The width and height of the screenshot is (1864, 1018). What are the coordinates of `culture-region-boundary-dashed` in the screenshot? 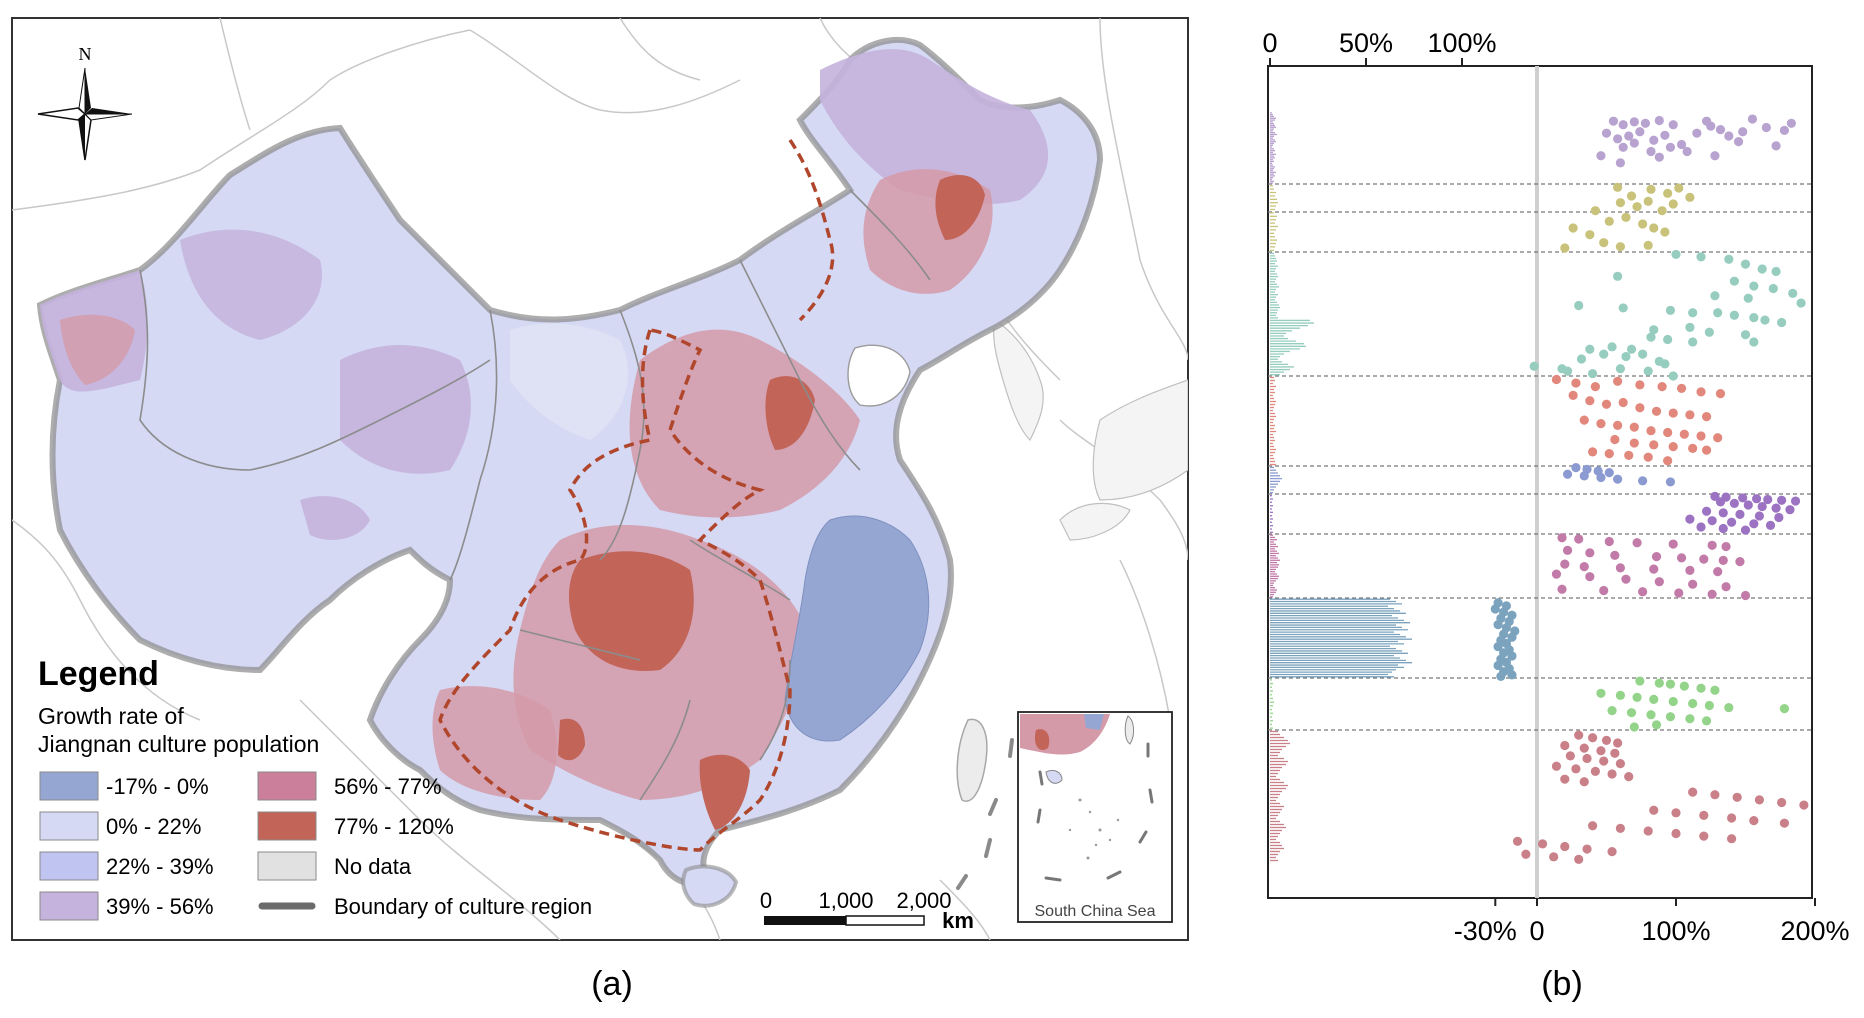 It's located at (615, 590).